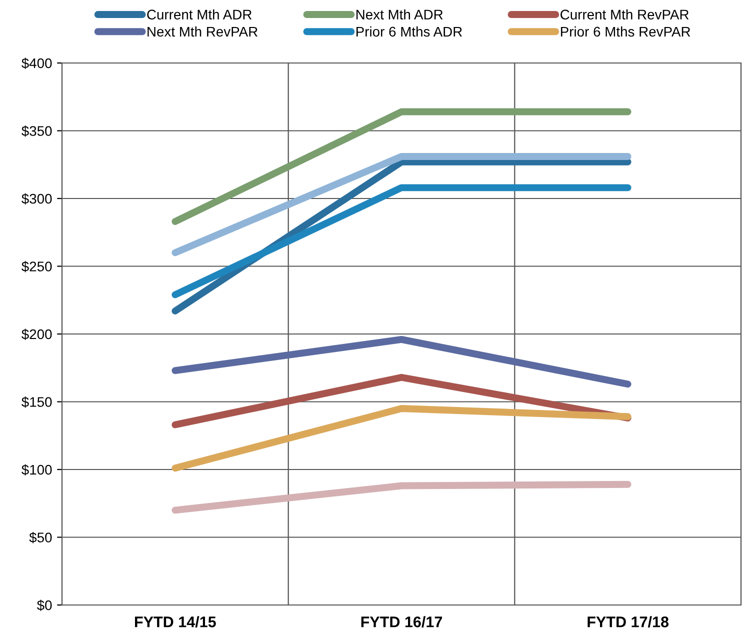  I want to click on y-tick-label: $50, so click(40, 538).